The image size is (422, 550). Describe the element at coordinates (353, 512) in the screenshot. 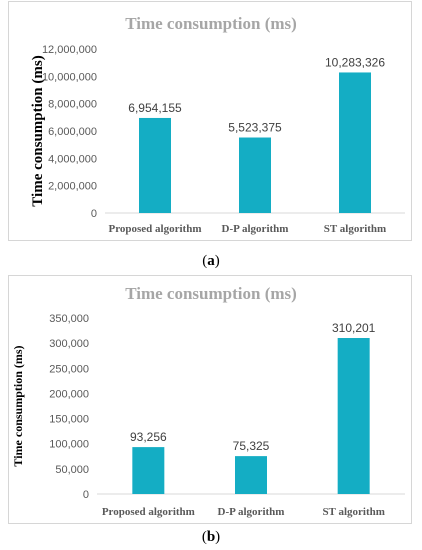

I see `x-tick-label-b: ST algorithm` at that location.